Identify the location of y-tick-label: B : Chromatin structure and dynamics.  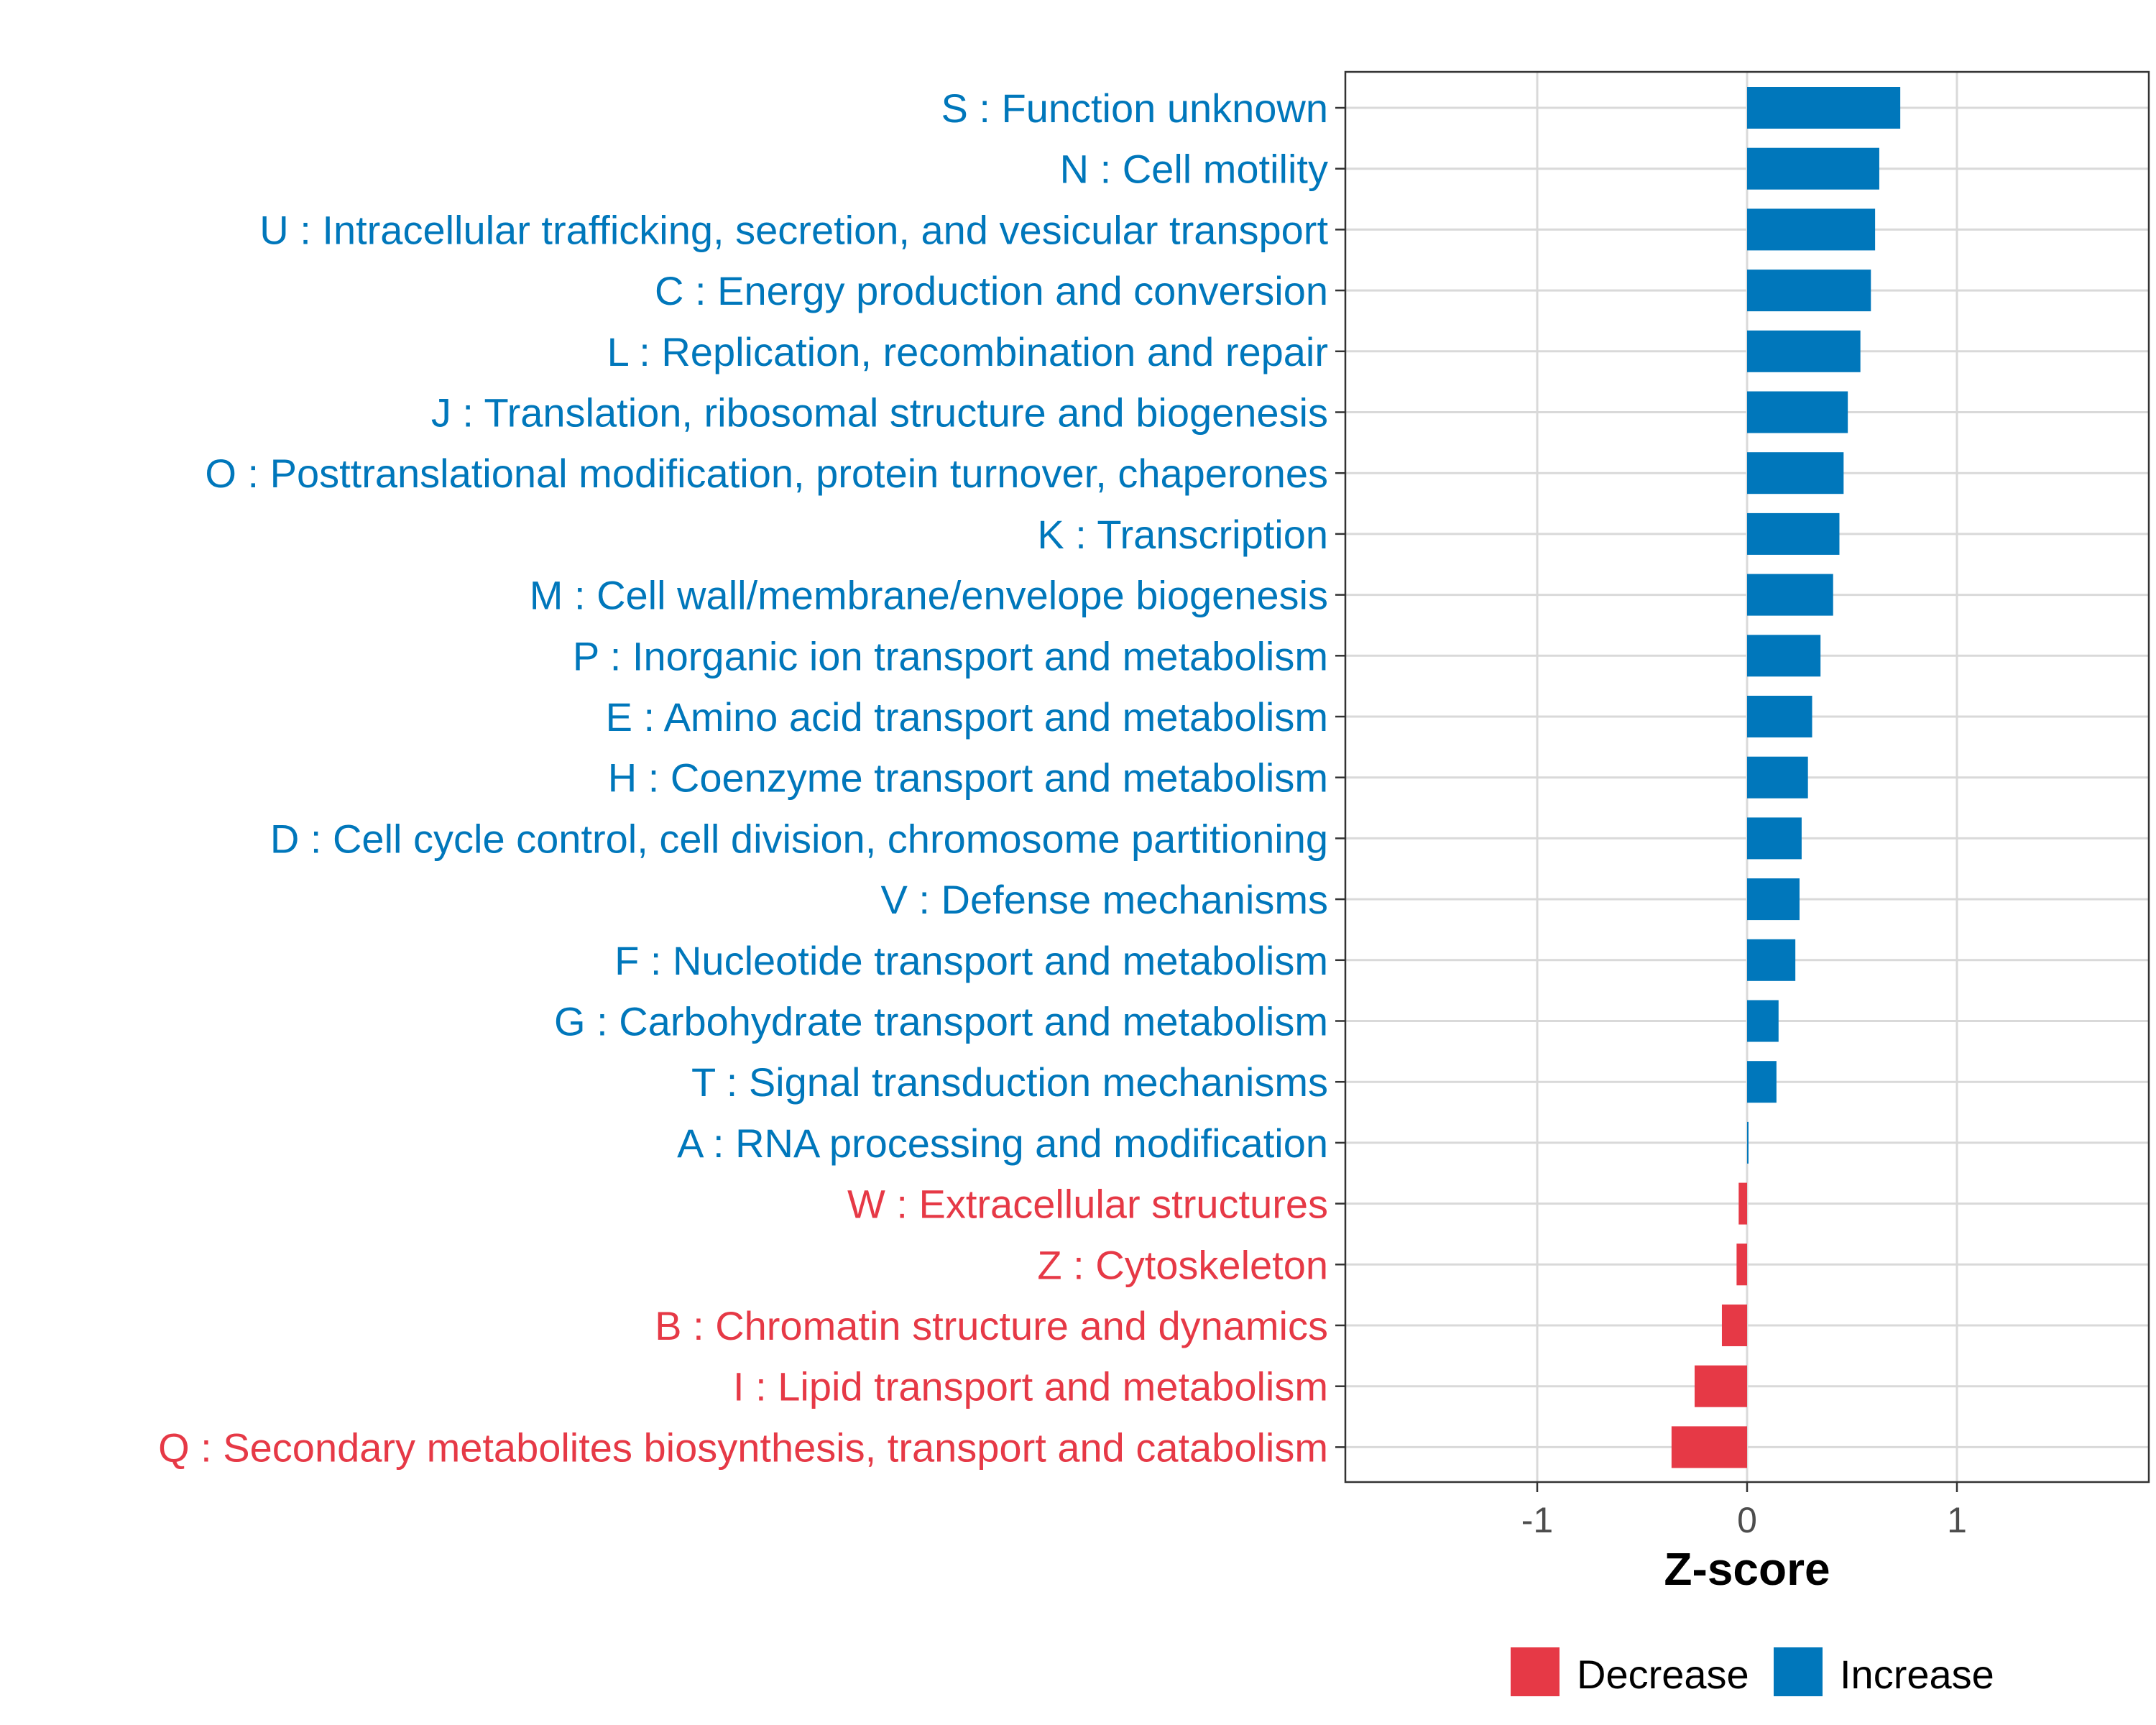
(991, 1325).